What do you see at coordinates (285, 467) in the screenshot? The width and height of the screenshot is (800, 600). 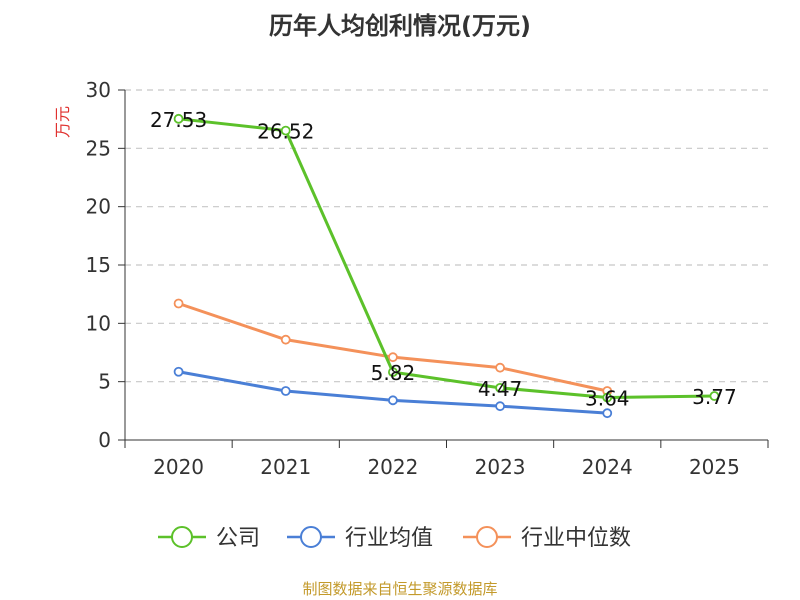 I see `x-tick-label: 2021` at bounding box center [285, 467].